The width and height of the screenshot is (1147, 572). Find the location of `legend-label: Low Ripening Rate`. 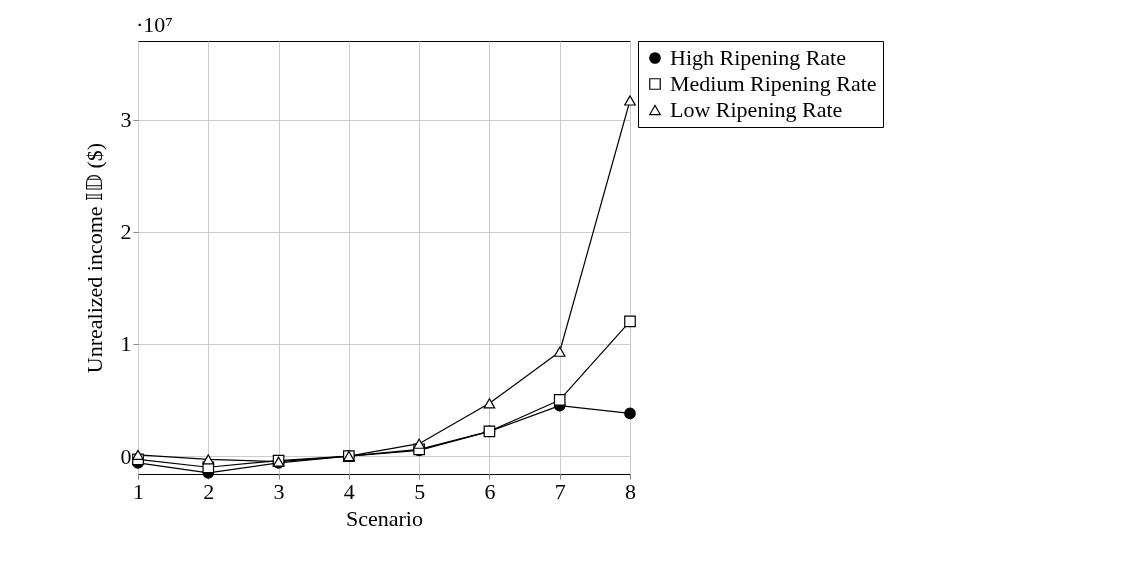

legend-label: Low Ripening Rate is located at coordinates (756, 109).